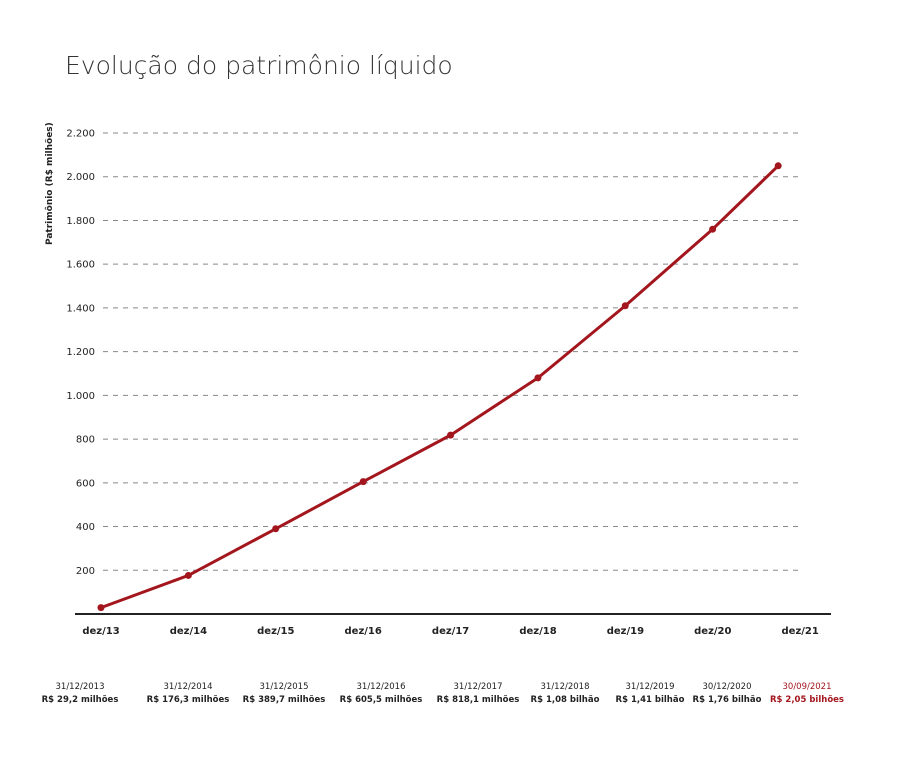  Describe the element at coordinates (565, 687) in the screenshot. I see `annotation-date: 31/12/2018` at that location.